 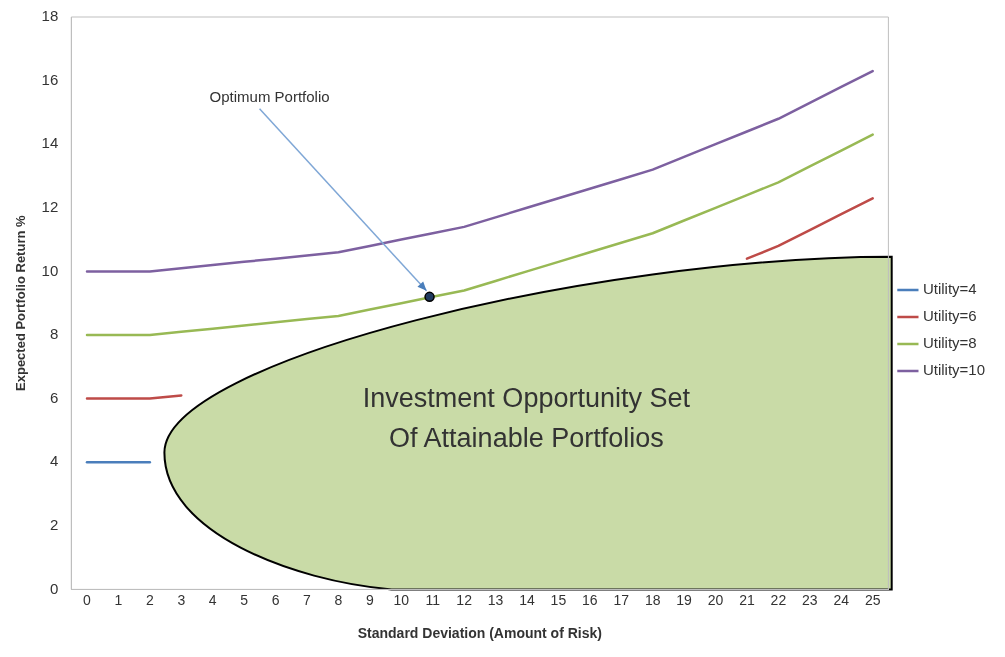 I want to click on x-tick-label: 1, so click(x=118, y=599).